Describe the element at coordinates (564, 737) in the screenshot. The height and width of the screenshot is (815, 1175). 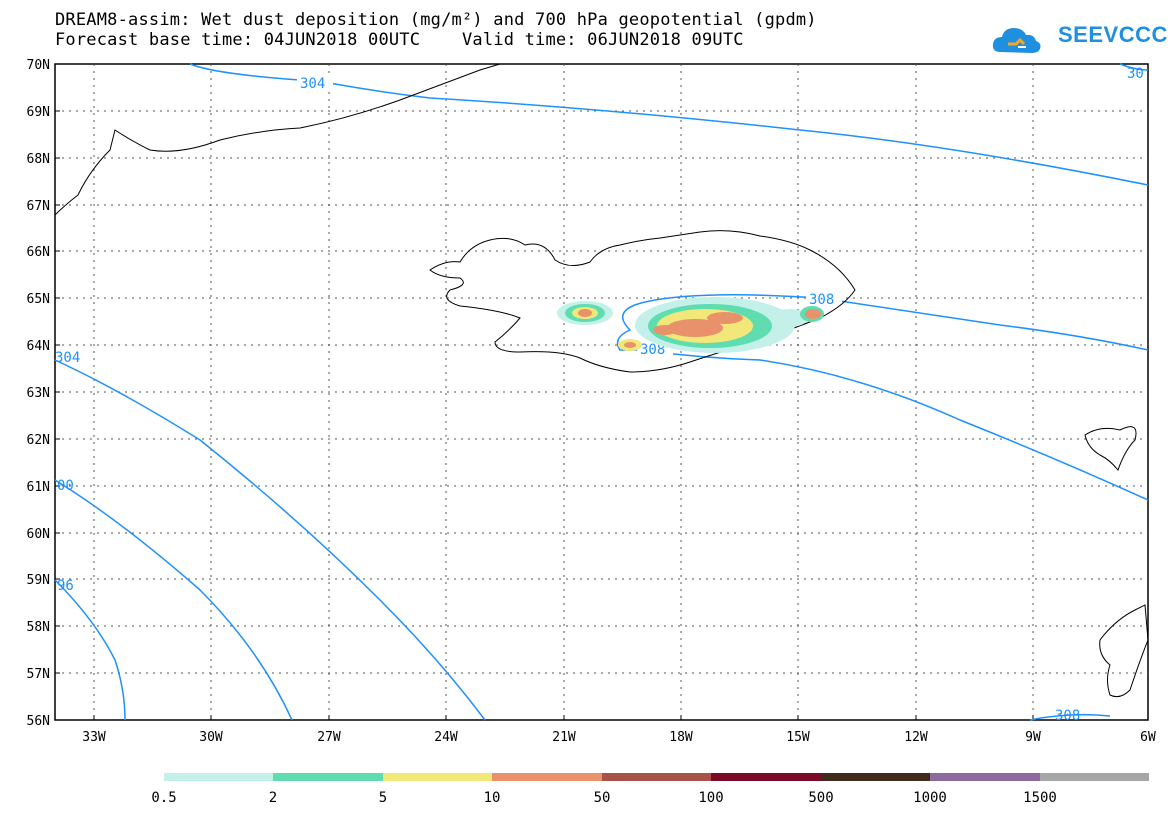
I see `lon-label: 21W` at that location.